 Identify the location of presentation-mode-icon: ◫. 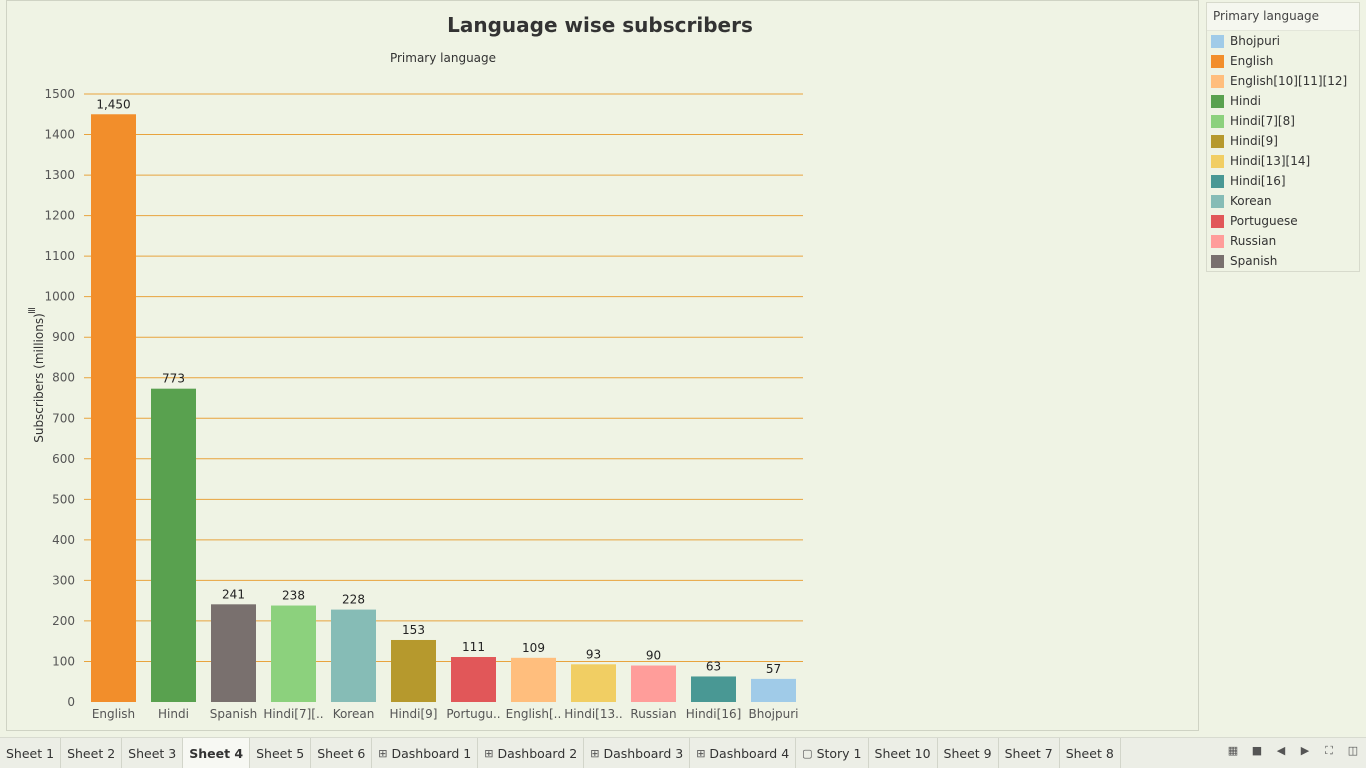
(1353, 750).